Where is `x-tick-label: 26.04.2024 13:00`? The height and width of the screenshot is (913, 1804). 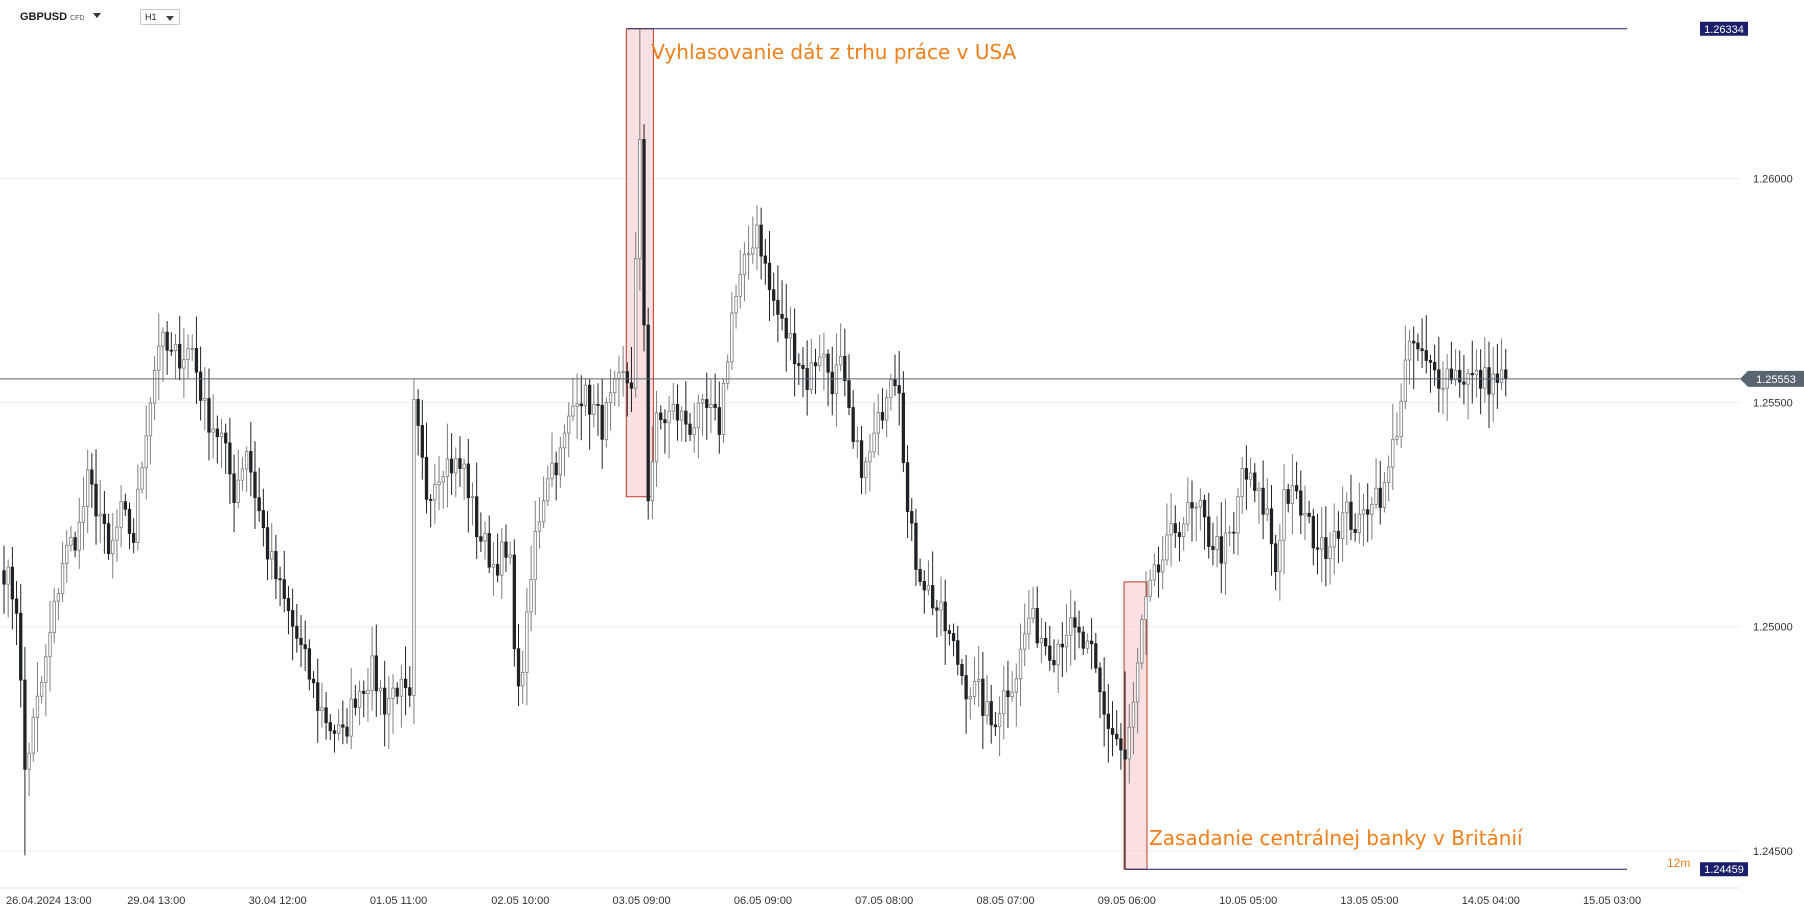 x-tick-label: 26.04.2024 13:00 is located at coordinates (49, 901).